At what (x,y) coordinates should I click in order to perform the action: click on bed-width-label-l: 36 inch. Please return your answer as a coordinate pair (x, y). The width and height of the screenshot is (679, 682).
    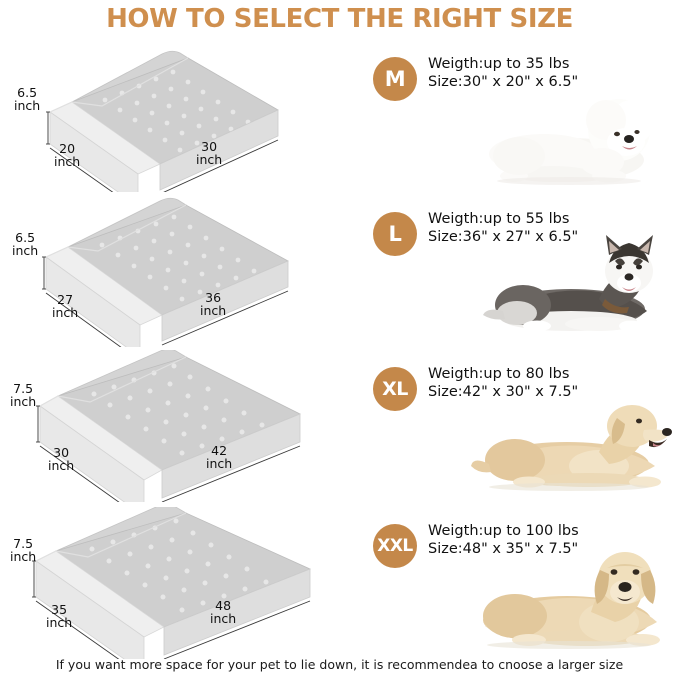
    Looking at the image, I should click on (213, 304).